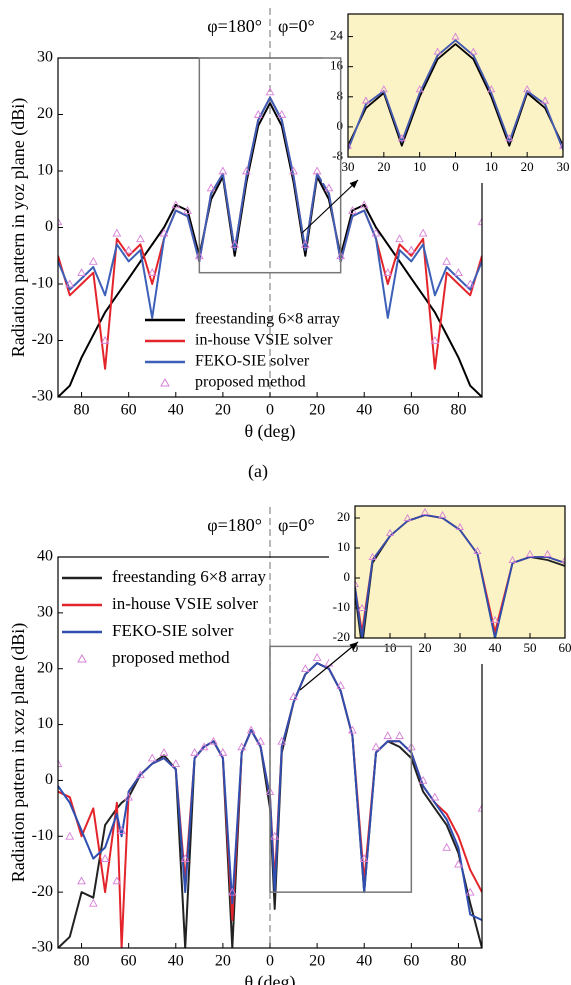  Describe the element at coordinates (337, 65) in the screenshot. I see `y-tick-label: 16` at that location.